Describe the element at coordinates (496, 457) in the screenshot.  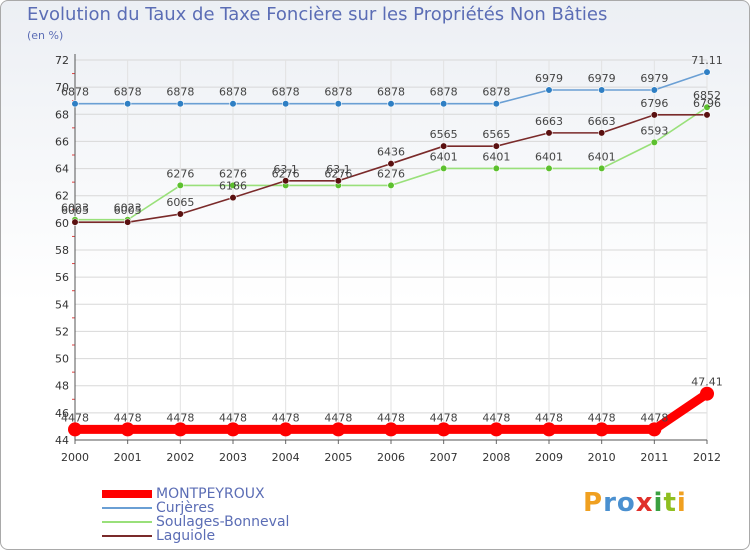
I see `x-tick-label: 2008` at that location.